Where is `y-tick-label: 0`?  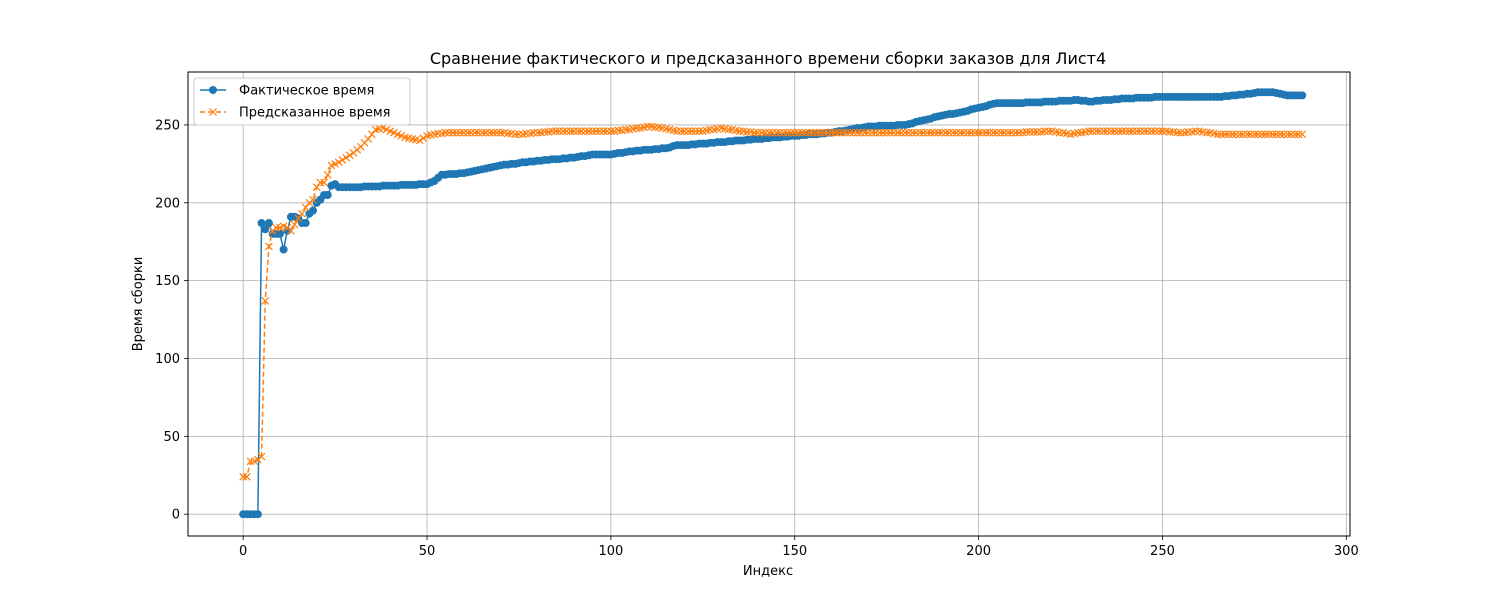 y-tick-label: 0 is located at coordinates (176, 515).